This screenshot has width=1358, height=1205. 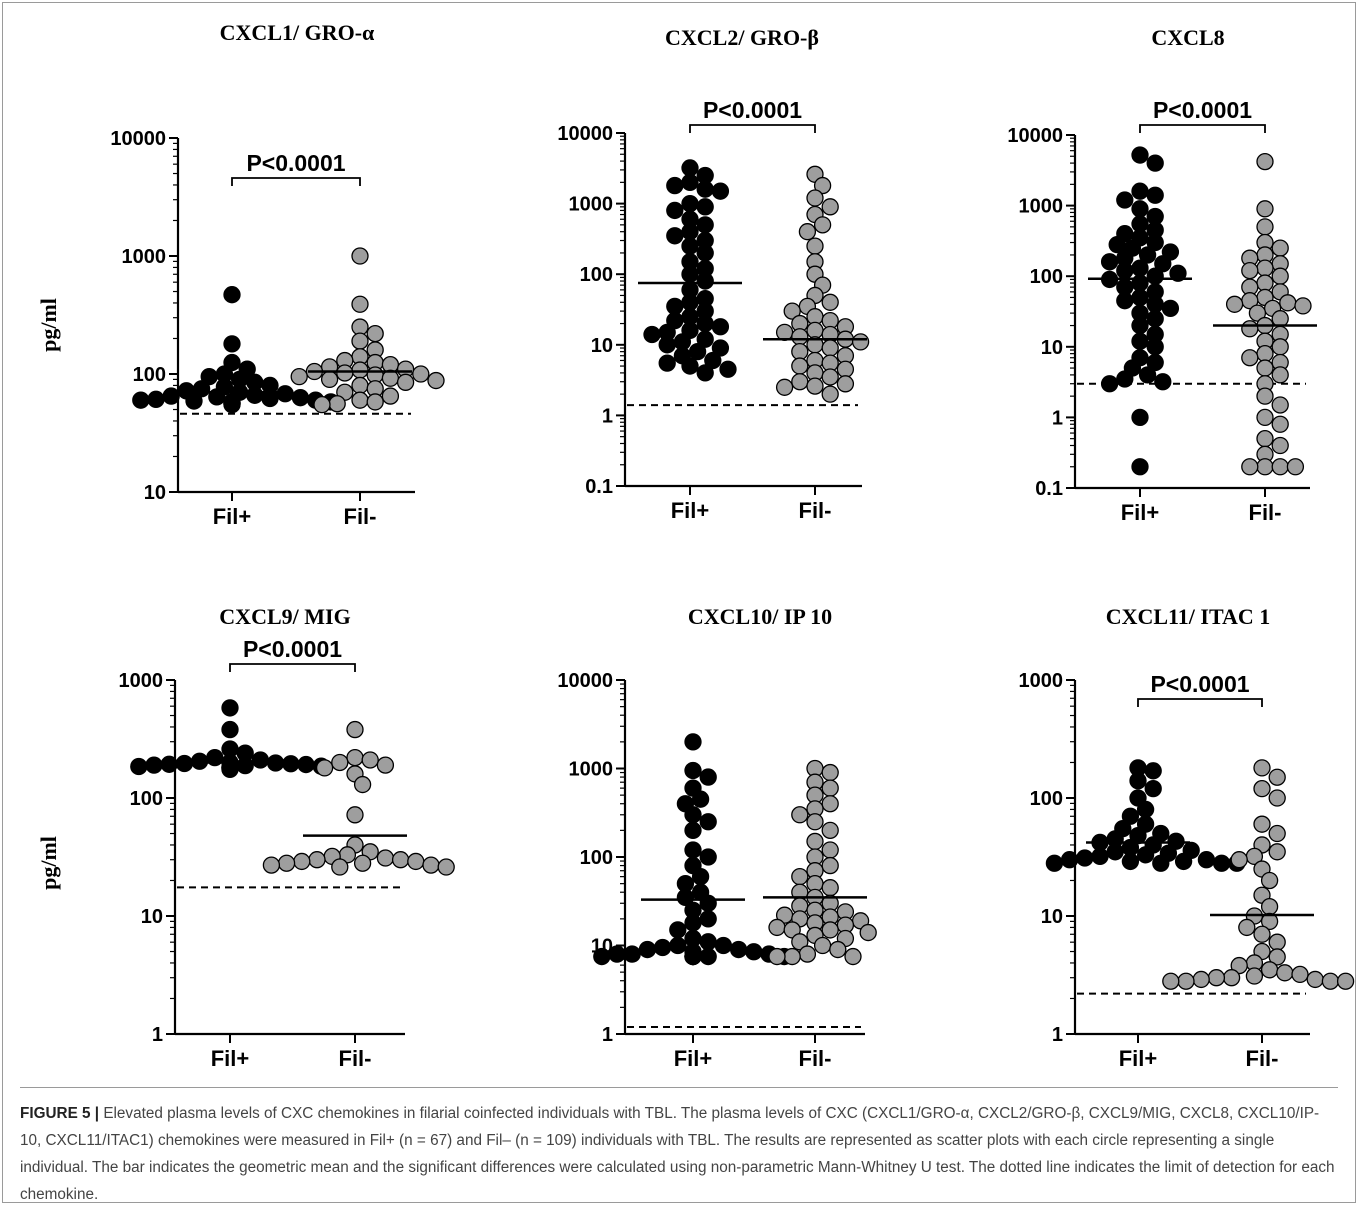 I want to click on y-axis-label-bottom: pg/ml, so click(x=48, y=863).